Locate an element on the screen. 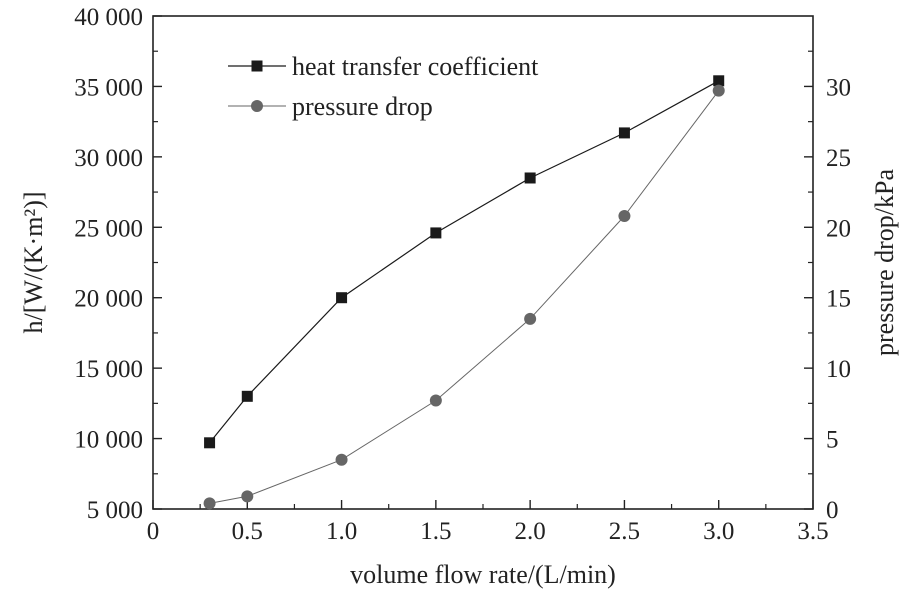 The image size is (903, 592). x-tick-label: 1.5 is located at coordinates (435, 531).